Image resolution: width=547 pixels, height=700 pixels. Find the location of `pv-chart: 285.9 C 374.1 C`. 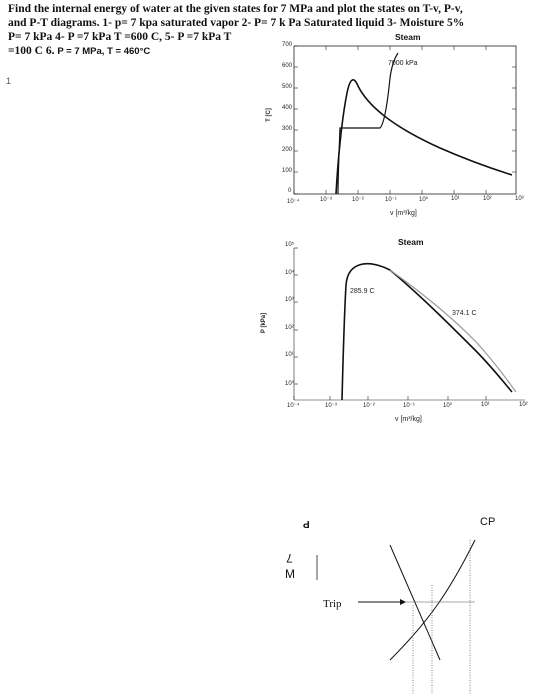

pv-chart: 285.9 C 374.1 C is located at coordinates (409, 324).